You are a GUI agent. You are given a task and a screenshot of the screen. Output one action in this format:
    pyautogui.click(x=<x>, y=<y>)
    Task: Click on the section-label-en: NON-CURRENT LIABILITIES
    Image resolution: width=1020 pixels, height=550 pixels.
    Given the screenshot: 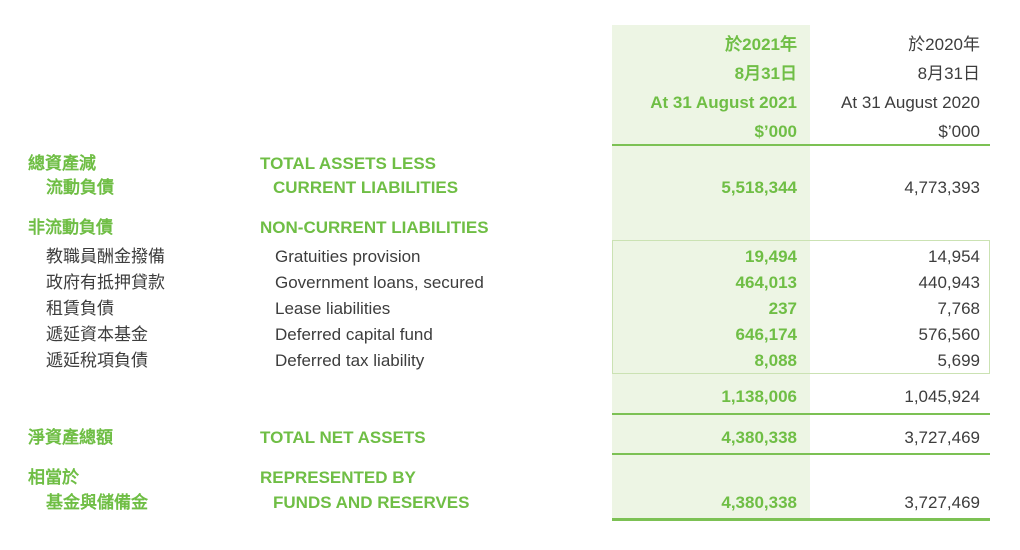 What is the action you would take?
    pyautogui.click(x=374, y=227)
    